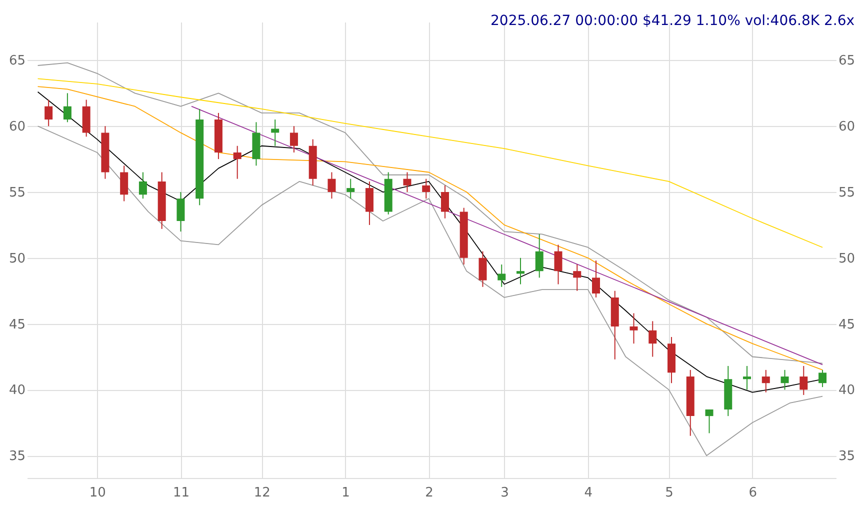 The image size is (863, 505). Describe the element at coordinates (847, 127) in the screenshot. I see `y2-tick-label: 60` at that location.